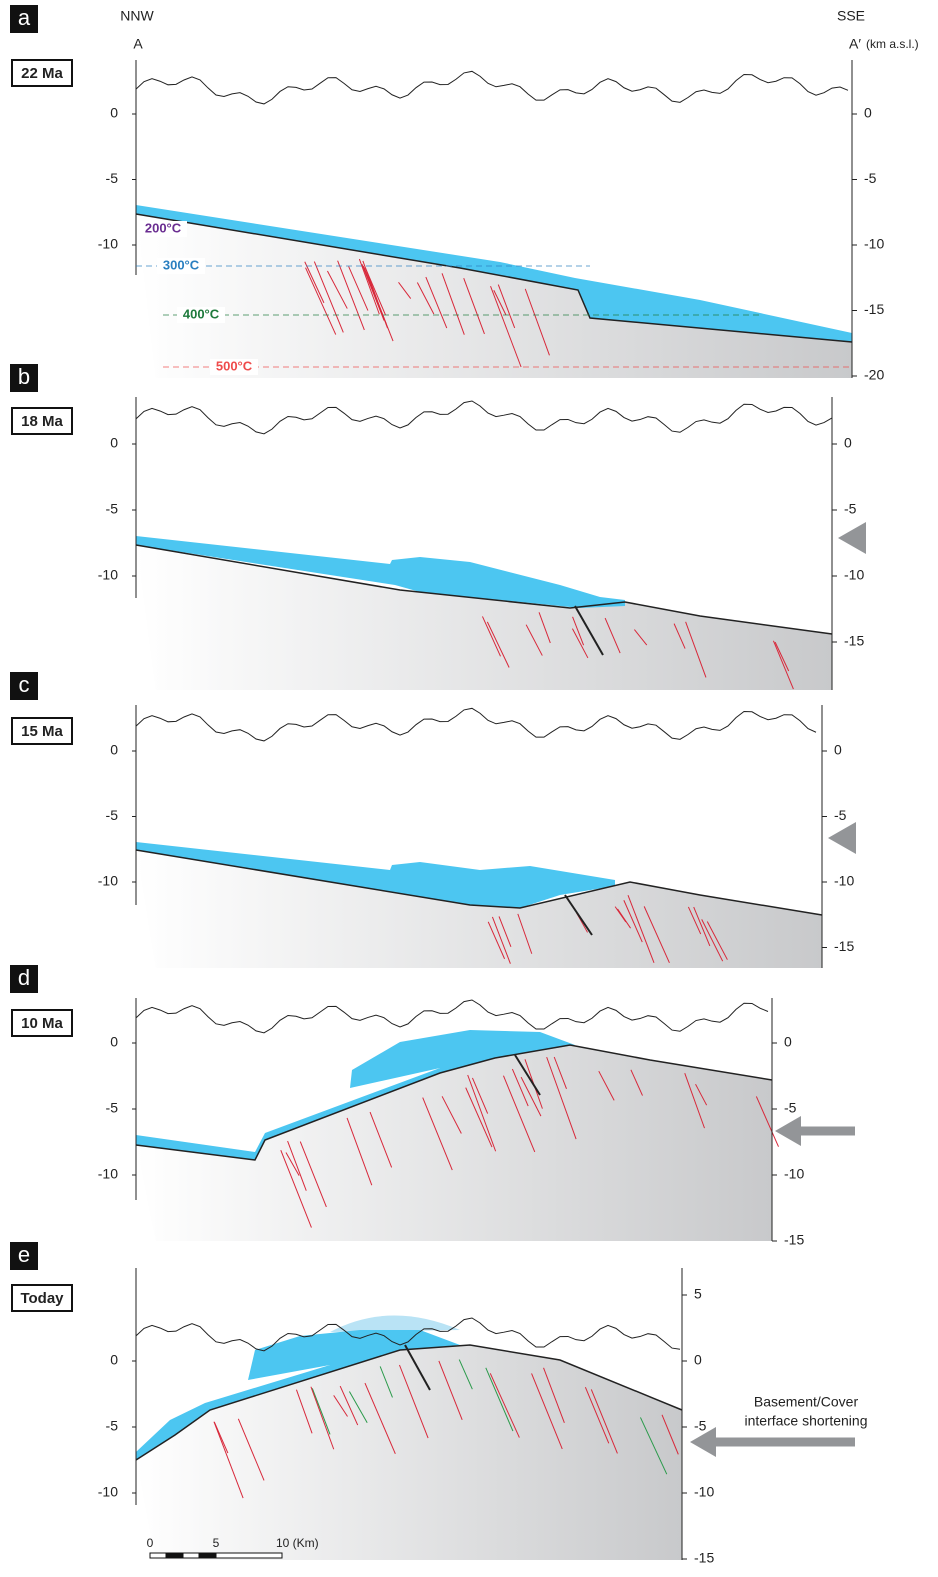 The height and width of the screenshot is (1577, 938). I want to click on point-left: A, so click(138, 44).